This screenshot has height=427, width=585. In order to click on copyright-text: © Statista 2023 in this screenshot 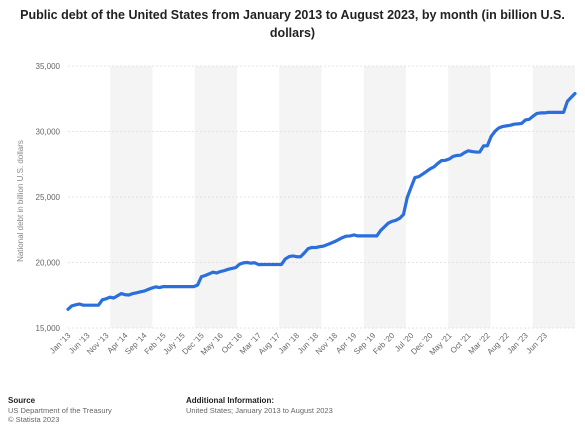, I will do `click(34, 419)`.